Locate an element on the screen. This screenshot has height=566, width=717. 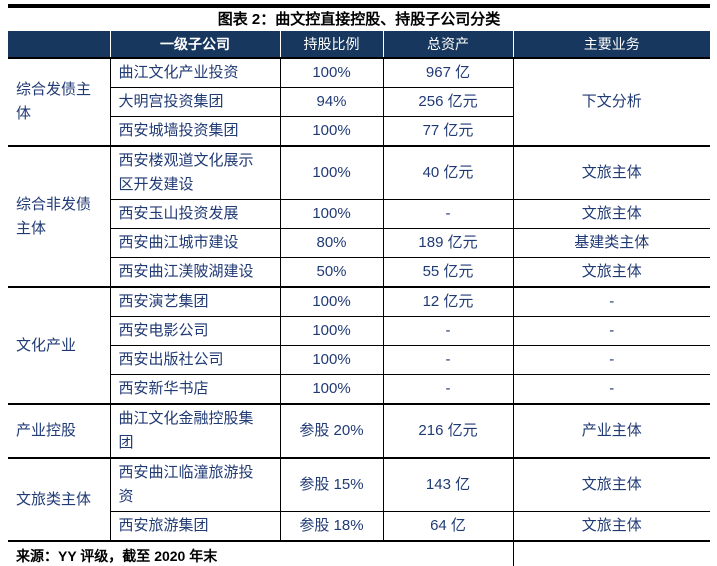
ratio-cell: 80% is located at coordinates (331, 243).